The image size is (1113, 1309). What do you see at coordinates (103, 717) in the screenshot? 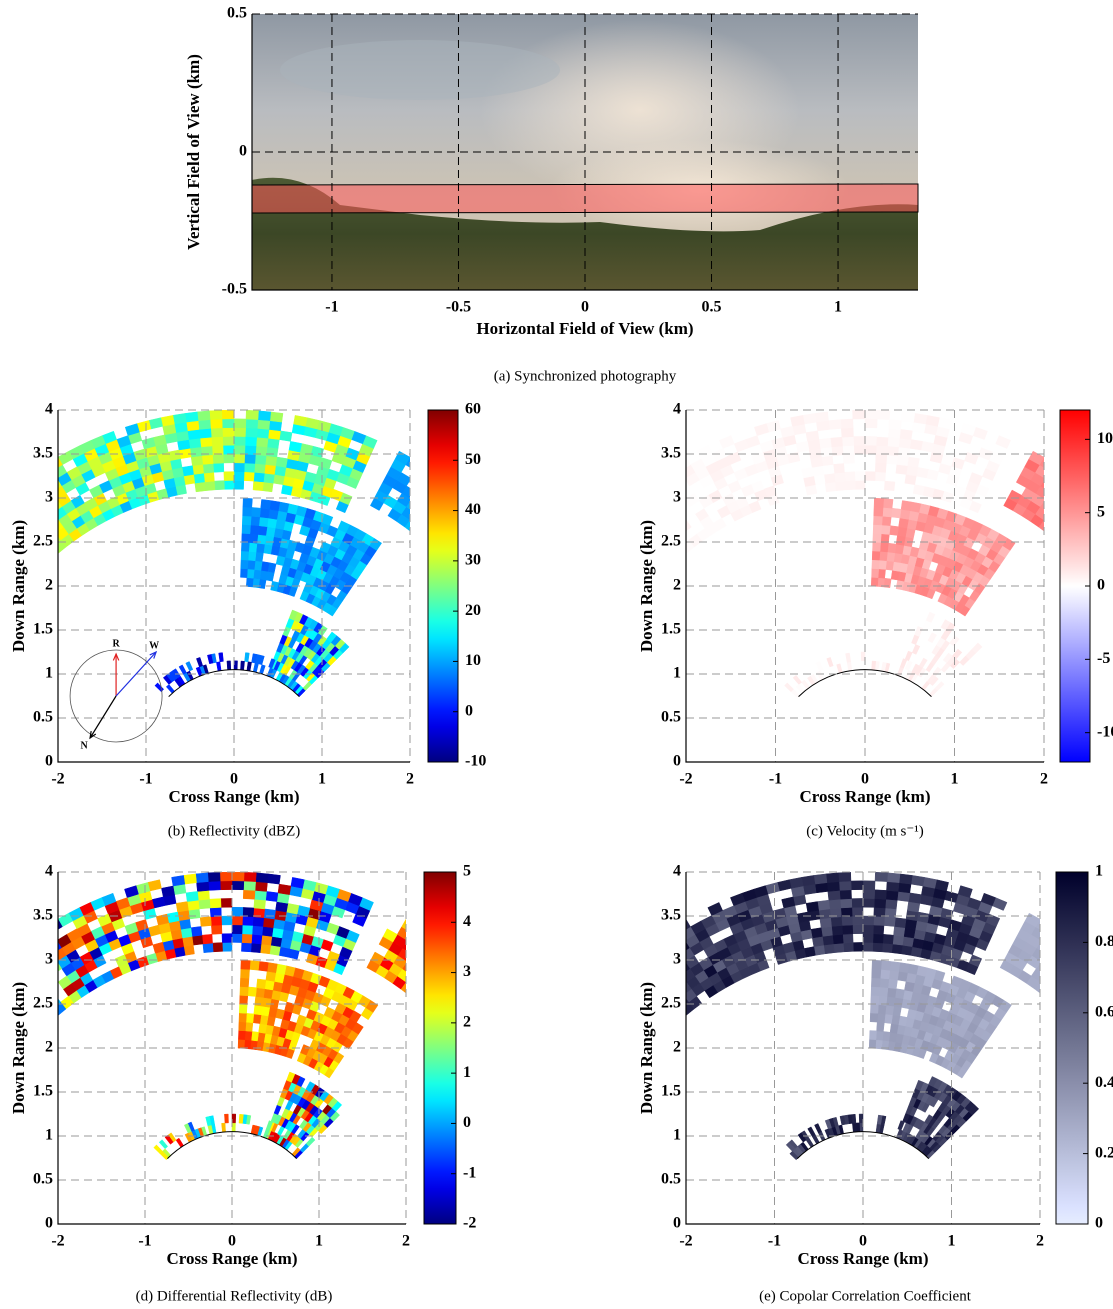
I see `compass-arrow` at bounding box center [103, 717].